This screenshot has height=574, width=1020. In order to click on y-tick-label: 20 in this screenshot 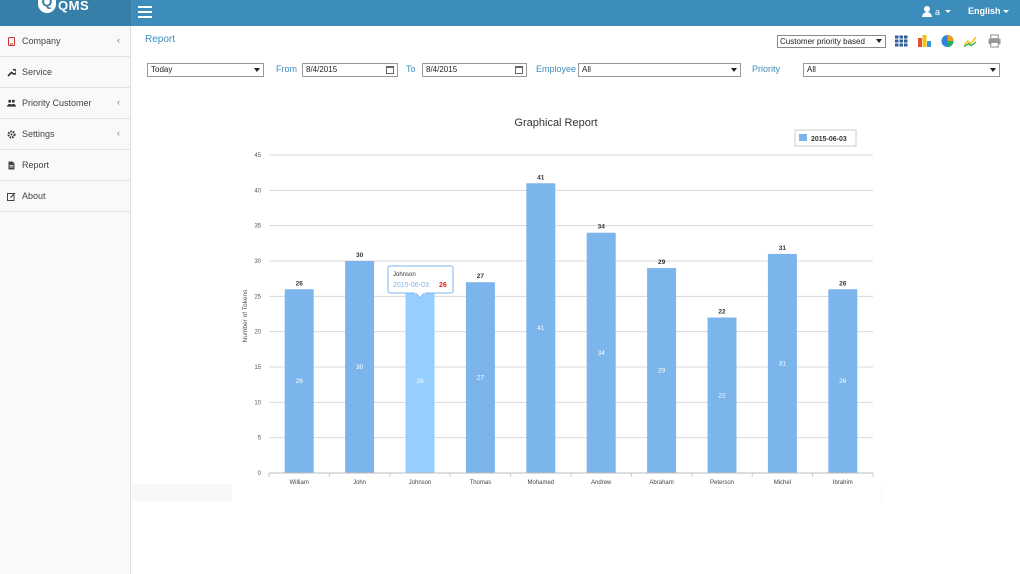, I will do `click(257, 333)`.